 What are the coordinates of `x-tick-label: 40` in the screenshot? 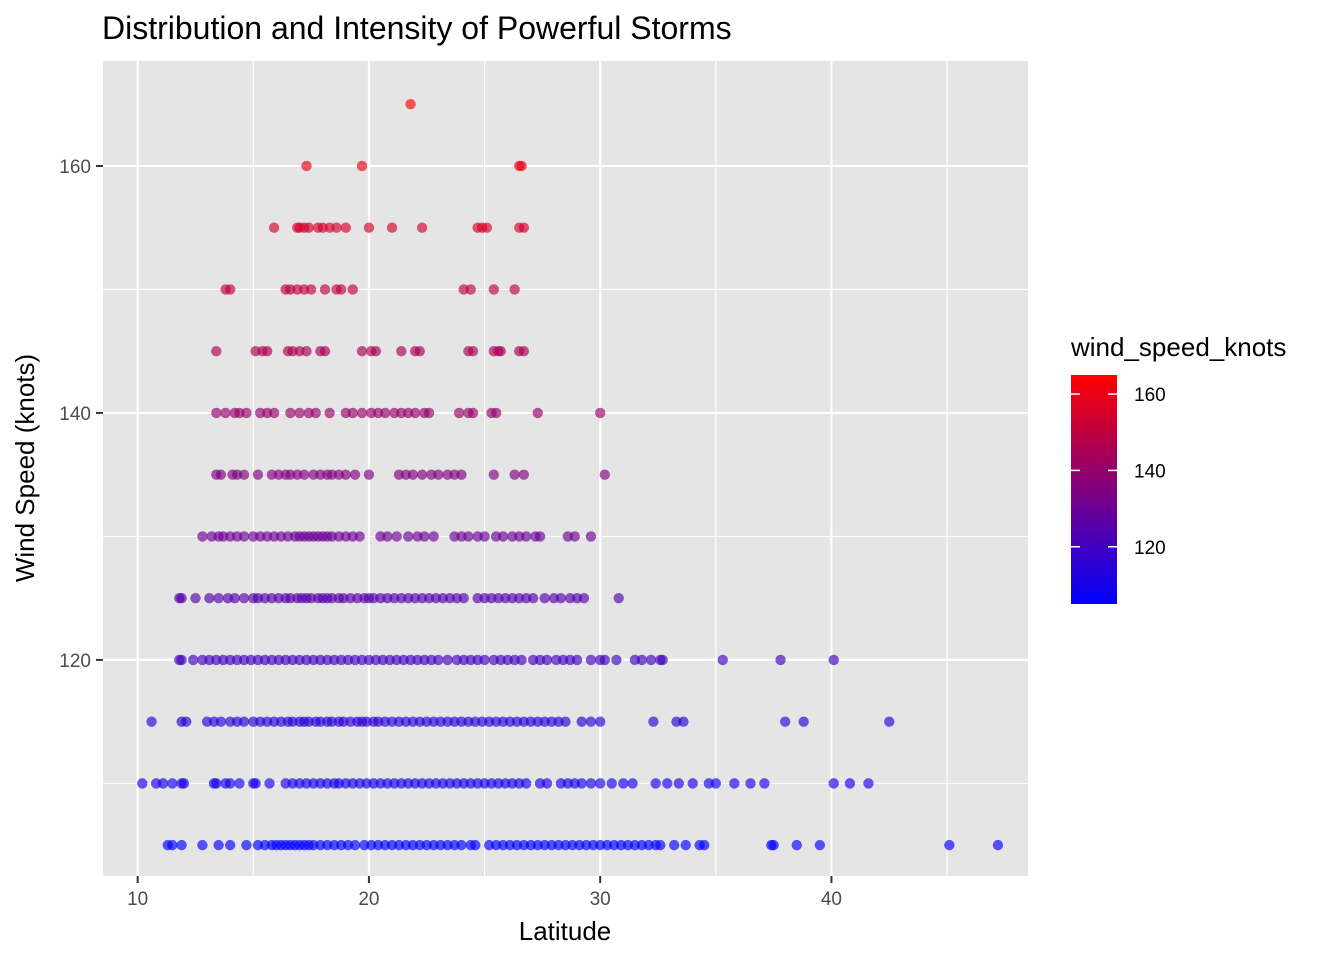 It's located at (831, 899).